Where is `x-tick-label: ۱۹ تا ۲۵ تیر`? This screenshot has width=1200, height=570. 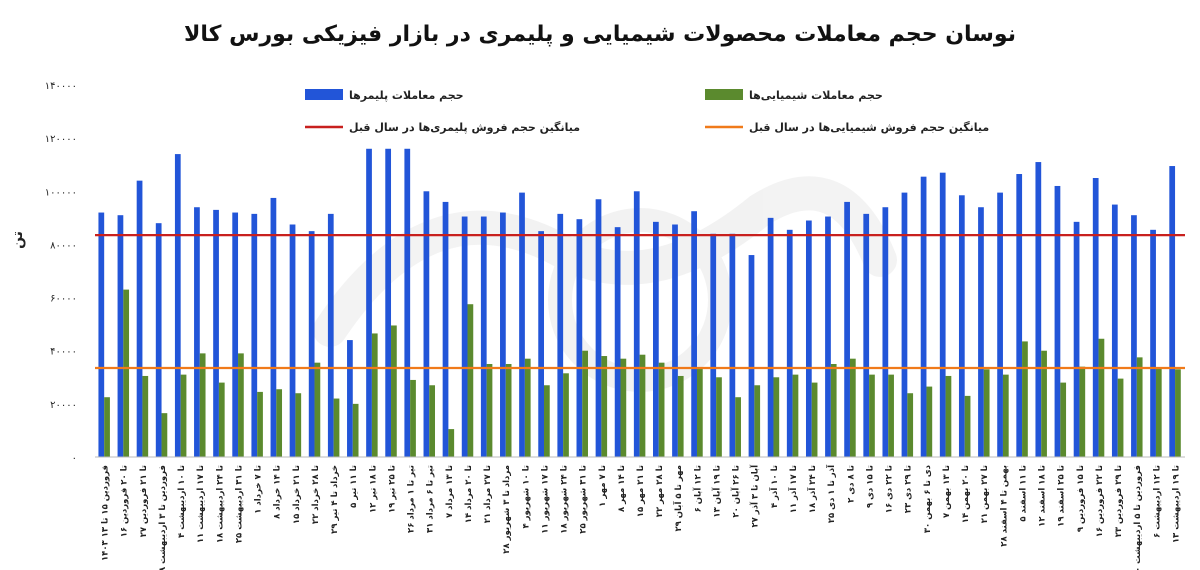 x-tick-label: ۱۹ تا ۲۵ تیر is located at coordinates (392, 489).